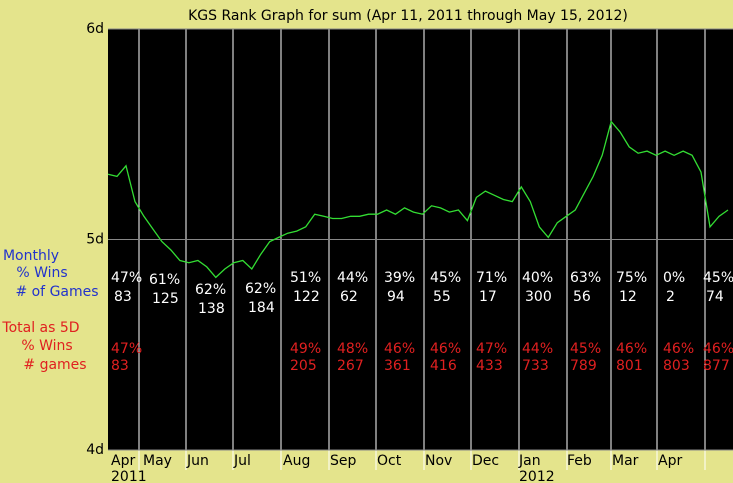  What do you see at coordinates (31, 256) in the screenshot?
I see `legend-monthly: Monthly` at bounding box center [31, 256].